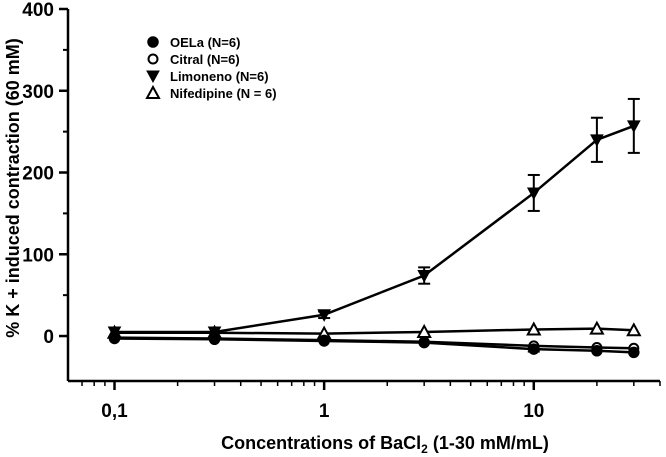 The width and height of the screenshot is (666, 457). I want to click on y-axis-title: % K + induced contraction (60 mM), so click(13, 188).